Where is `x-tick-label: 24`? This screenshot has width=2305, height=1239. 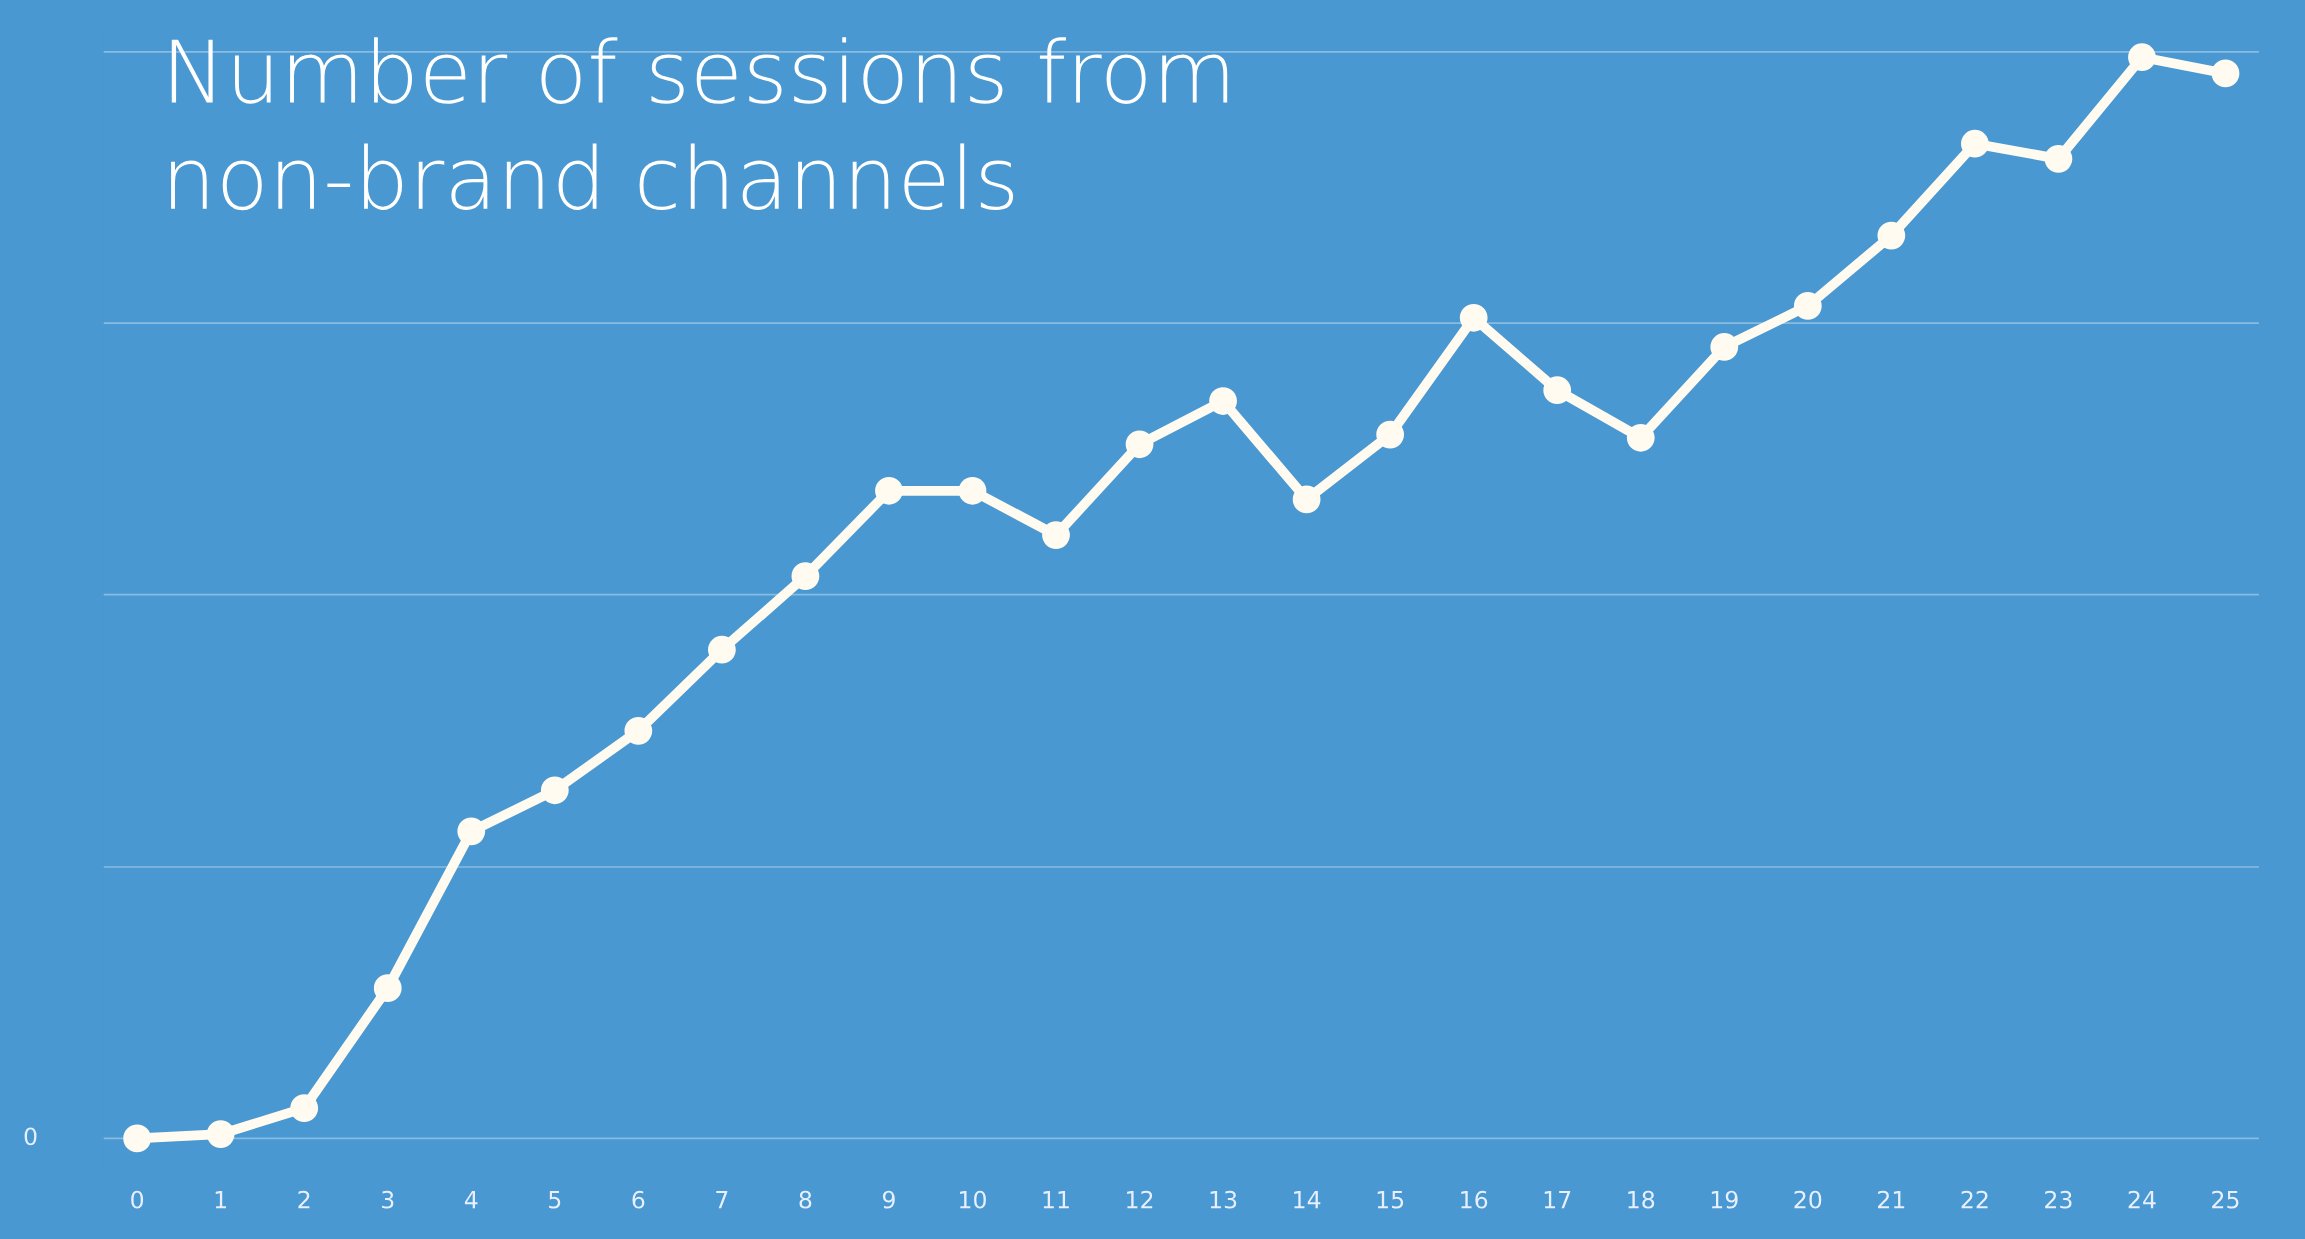 x-tick-label: 24 is located at coordinates (2142, 1199).